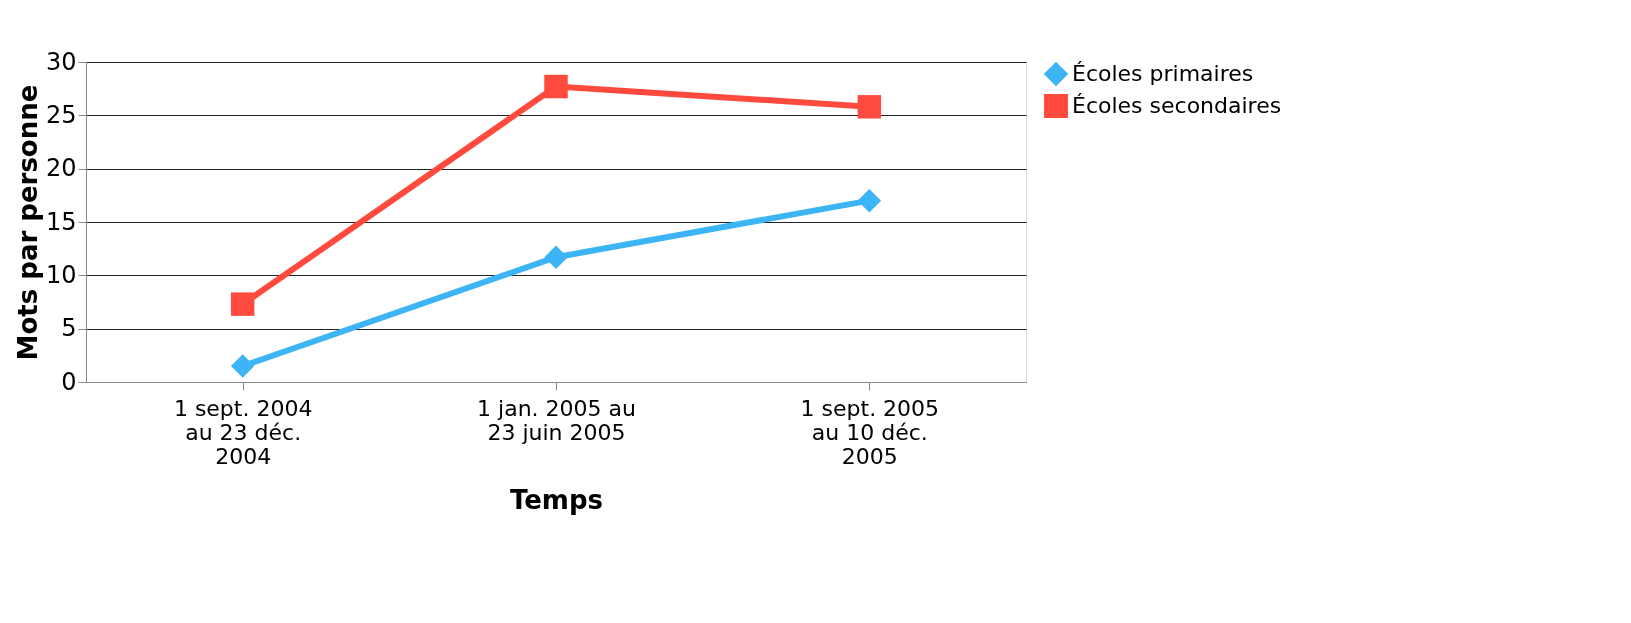 The width and height of the screenshot is (1631, 623). Describe the element at coordinates (870, 432) in the screenshot. I see `x-tick-label: 1 sept. 2005 au 10 déc. 2005` at that location.